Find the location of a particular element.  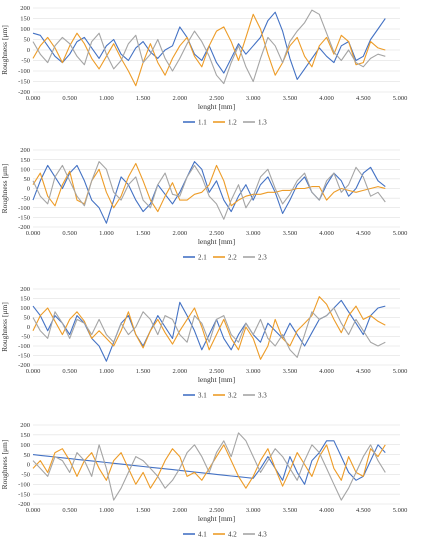

legend-label: 3.1 is located at coordinates (202, 395).